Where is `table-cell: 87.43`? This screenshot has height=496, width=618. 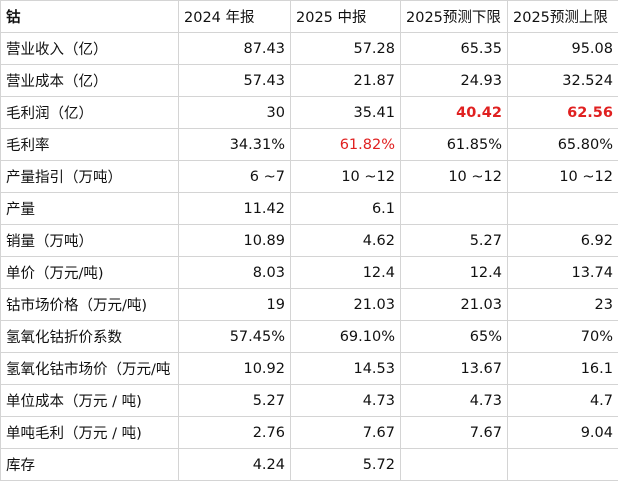
table-cell: 87.43 is located at coordinates (234, 48).